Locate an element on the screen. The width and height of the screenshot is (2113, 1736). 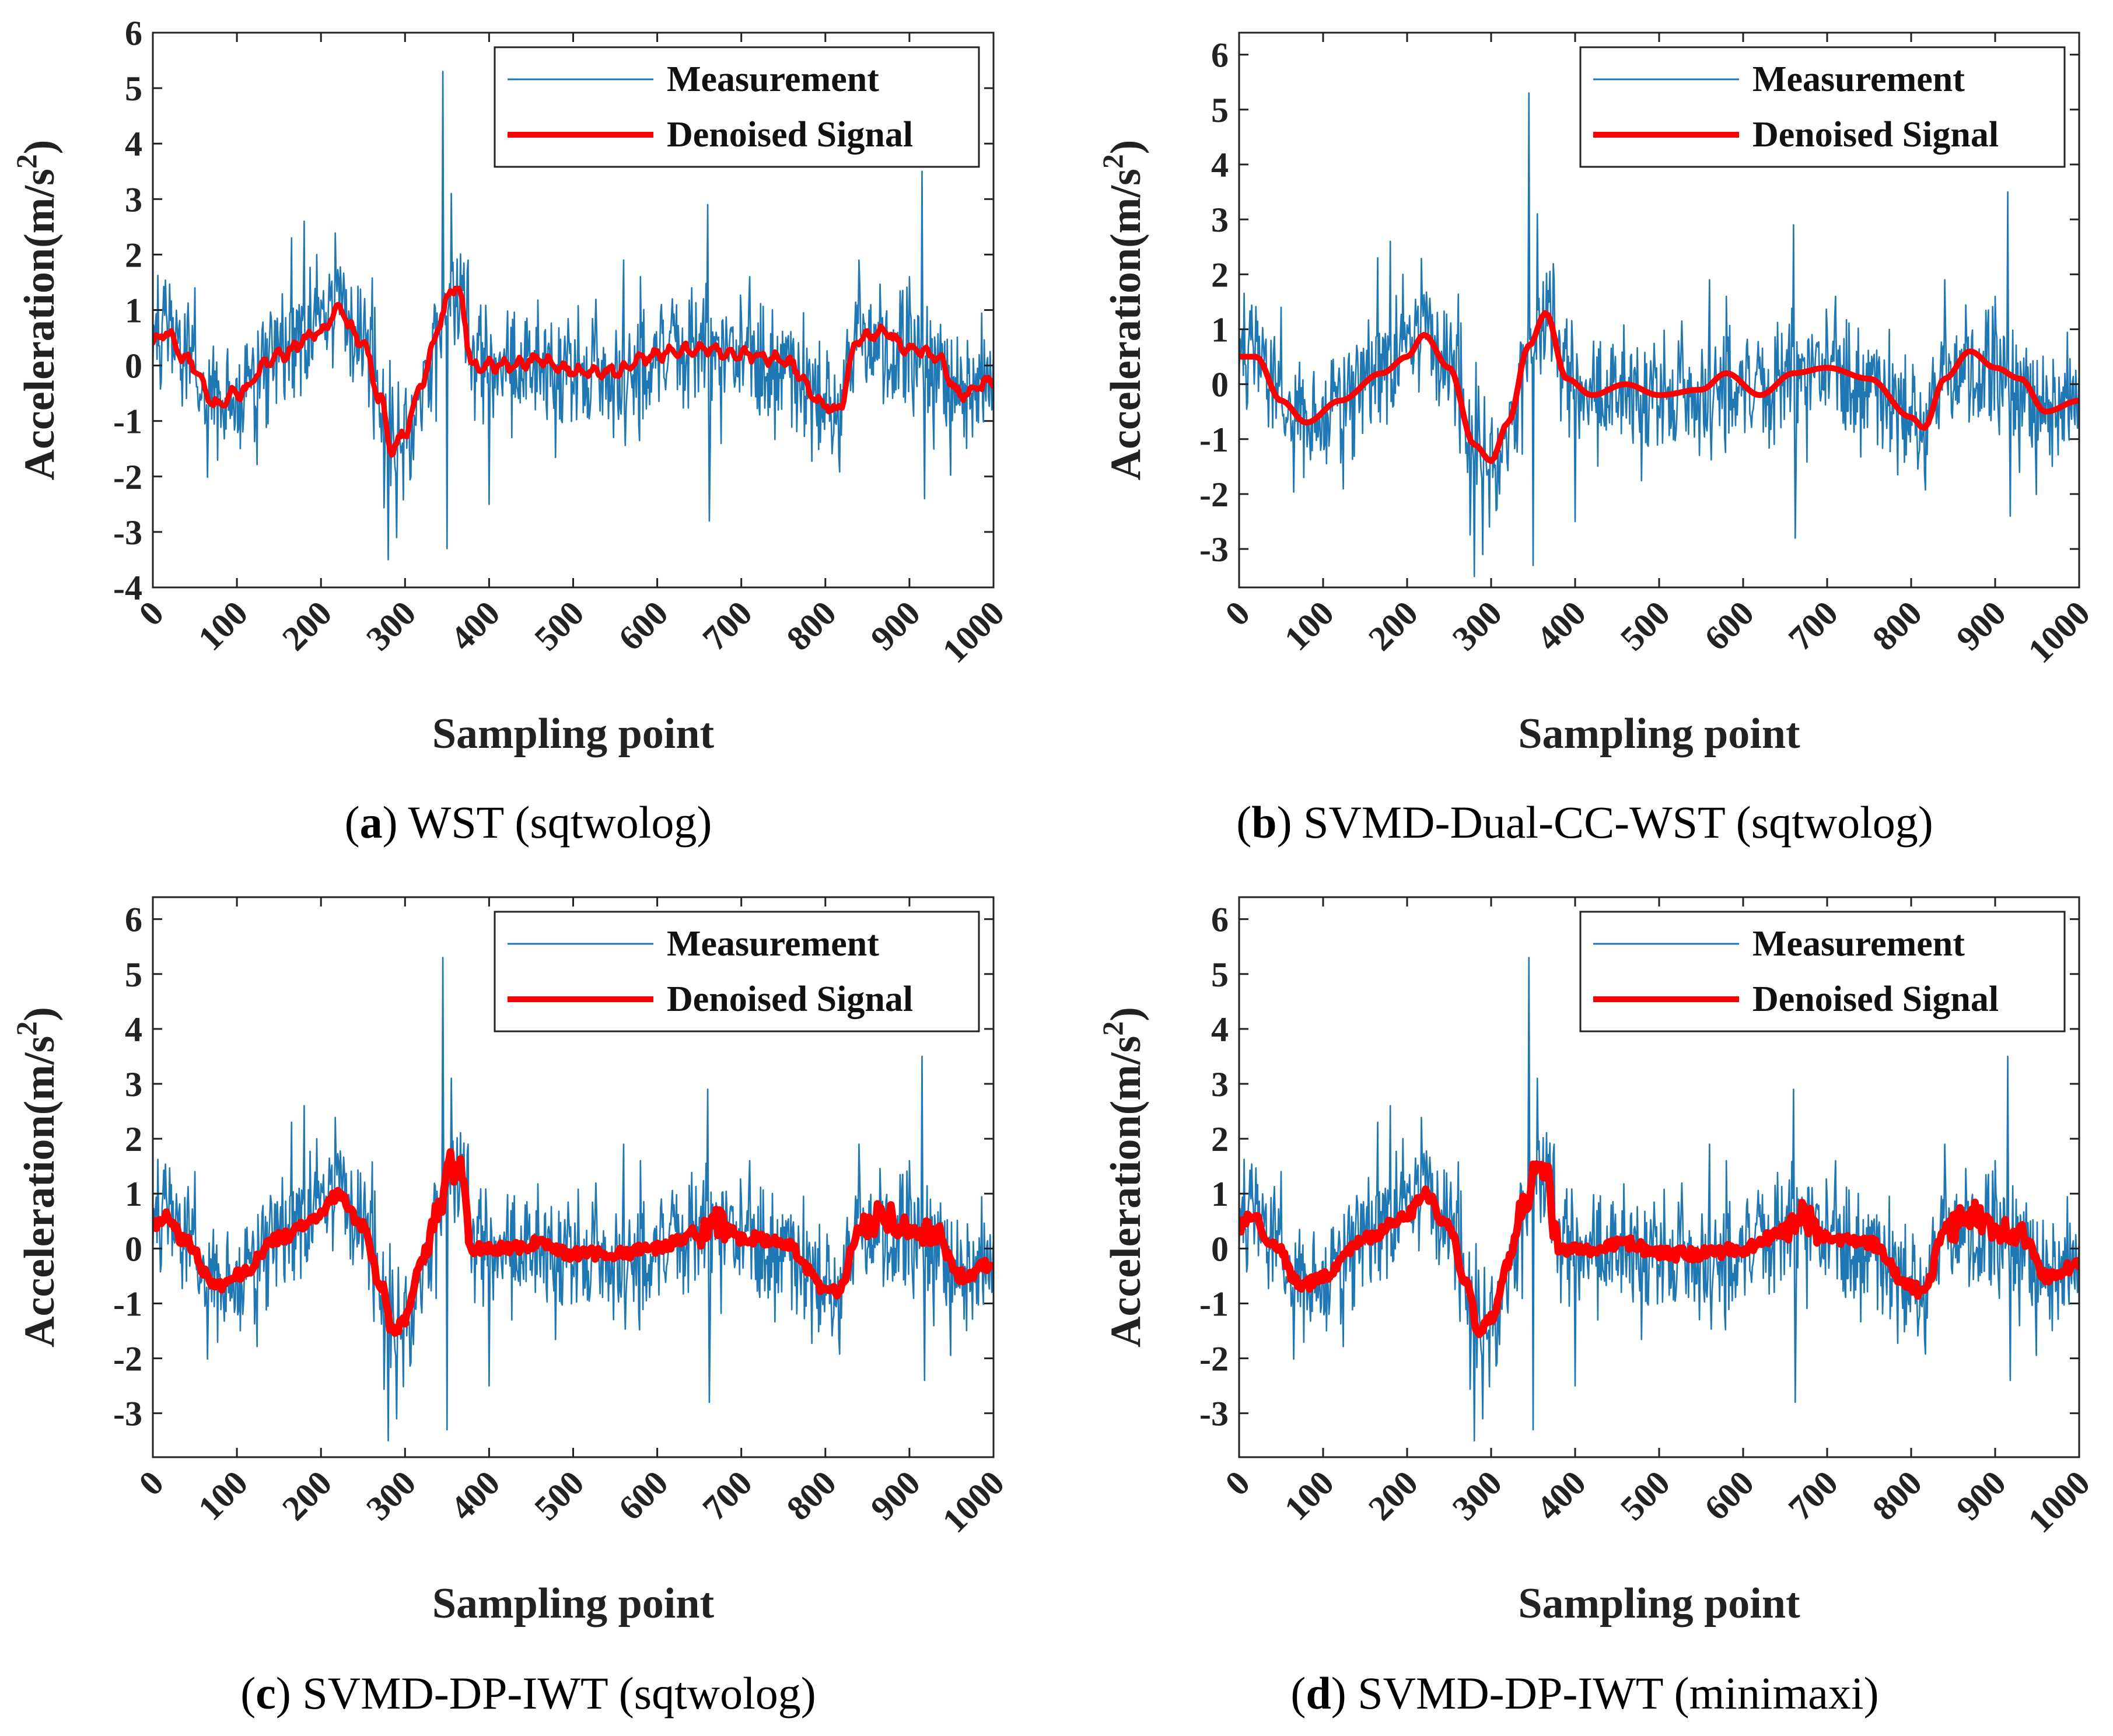
y-axis-label-main: Acceleration(m/s is located at coordinates (1126, 324).